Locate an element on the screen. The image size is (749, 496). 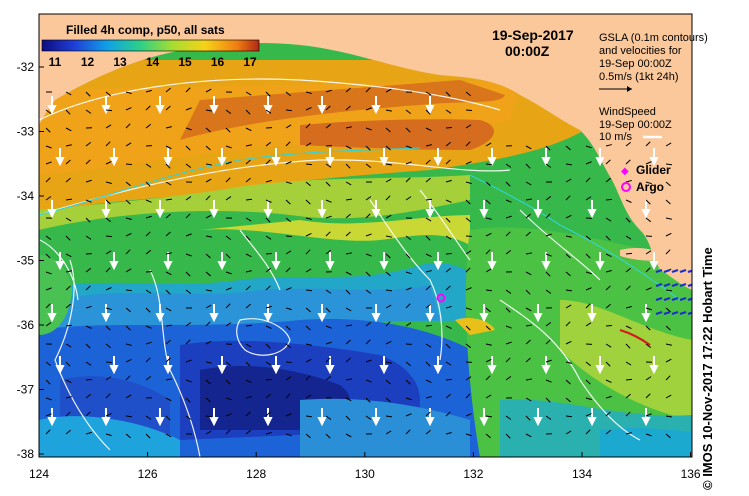
colorbar-tick-label: 12 is located at coordinates (88, 62).